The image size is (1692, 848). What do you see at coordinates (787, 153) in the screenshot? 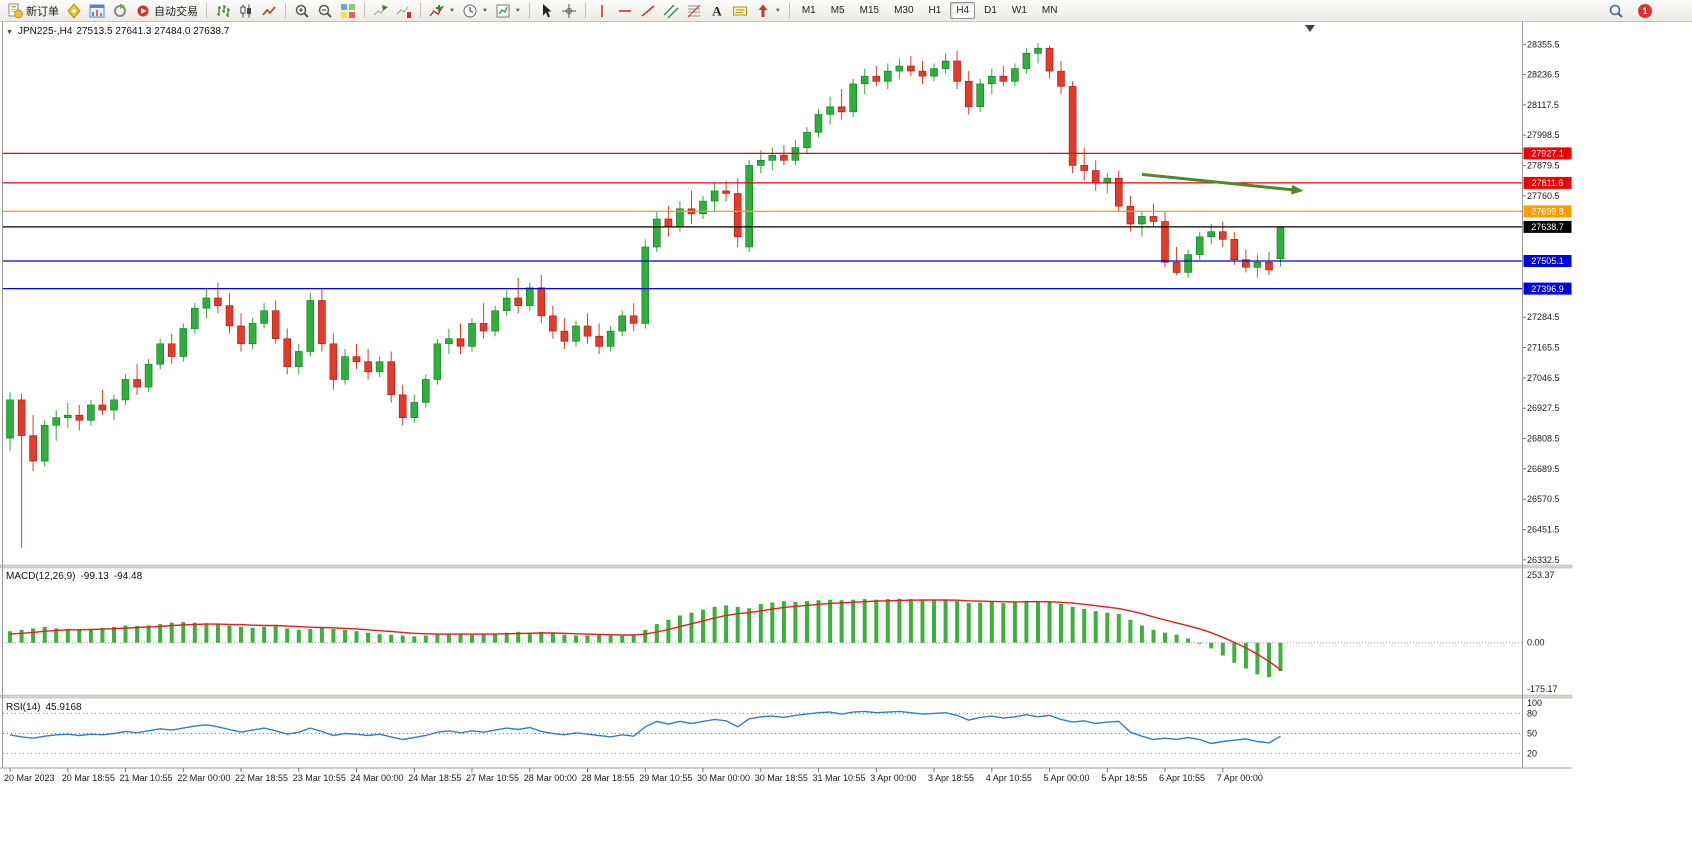
I see `level-resistance-upper: 27927.1` at bounding box center [787, 153].